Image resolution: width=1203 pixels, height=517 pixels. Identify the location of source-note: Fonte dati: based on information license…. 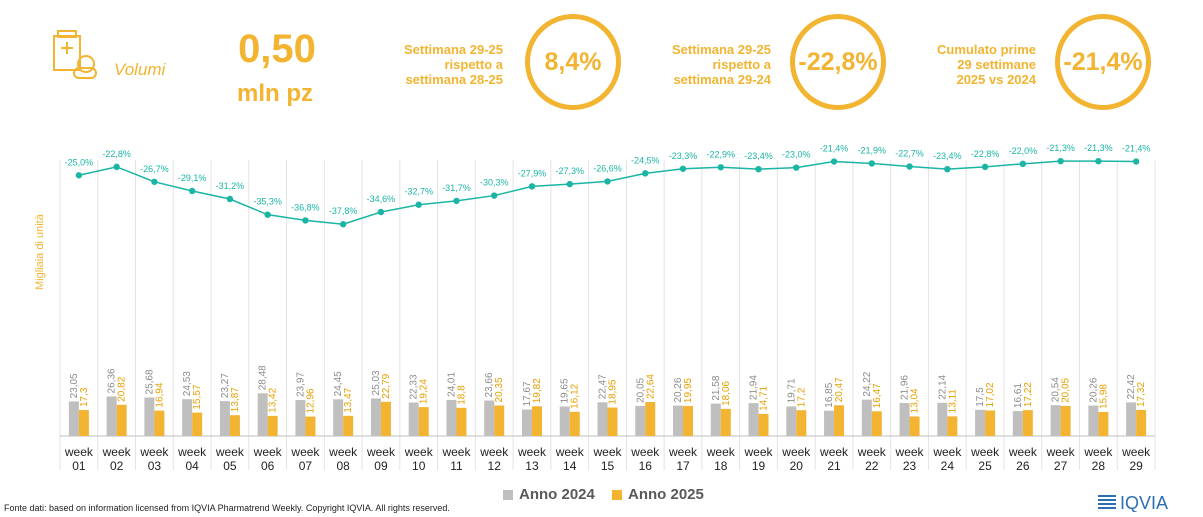
(227, 508).